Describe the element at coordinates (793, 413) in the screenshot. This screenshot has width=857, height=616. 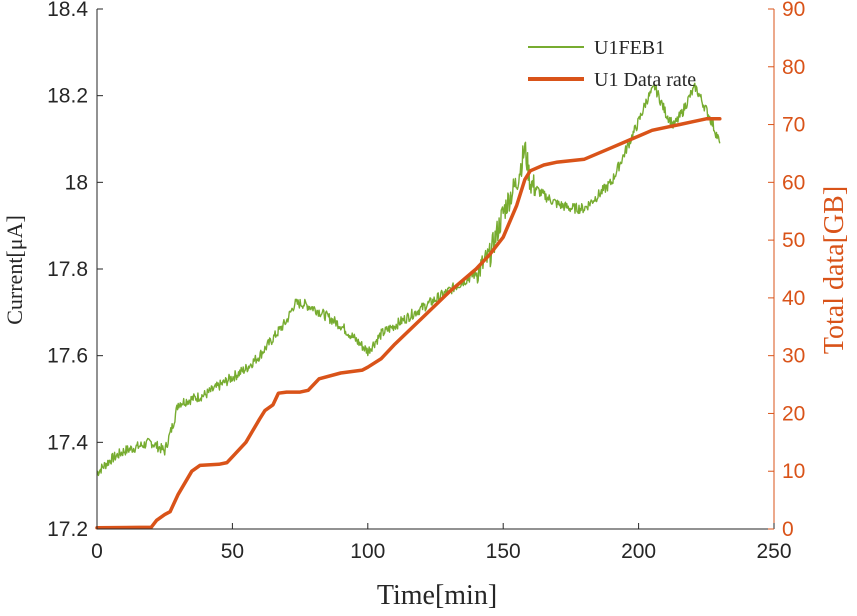
I see `right-y-tick-label: 20` at that location.